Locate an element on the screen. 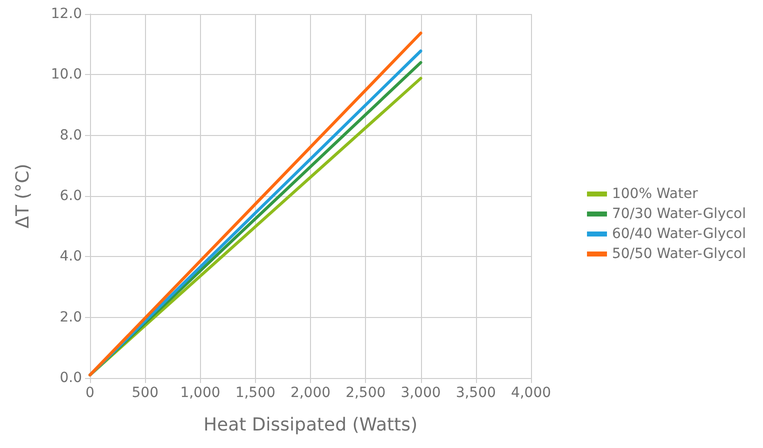 The width and height of the screenshot is (763, 448). legend-label: 70/30 Water-Glycol is located at coordinates (679, 214).